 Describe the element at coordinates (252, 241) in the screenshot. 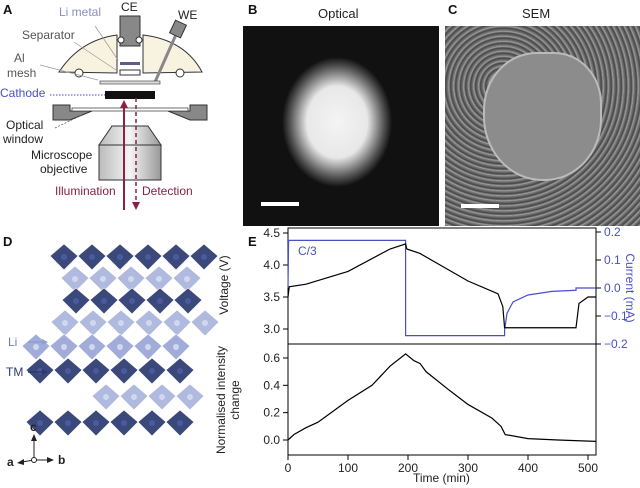

I see `panel-label-e: E` at that location.